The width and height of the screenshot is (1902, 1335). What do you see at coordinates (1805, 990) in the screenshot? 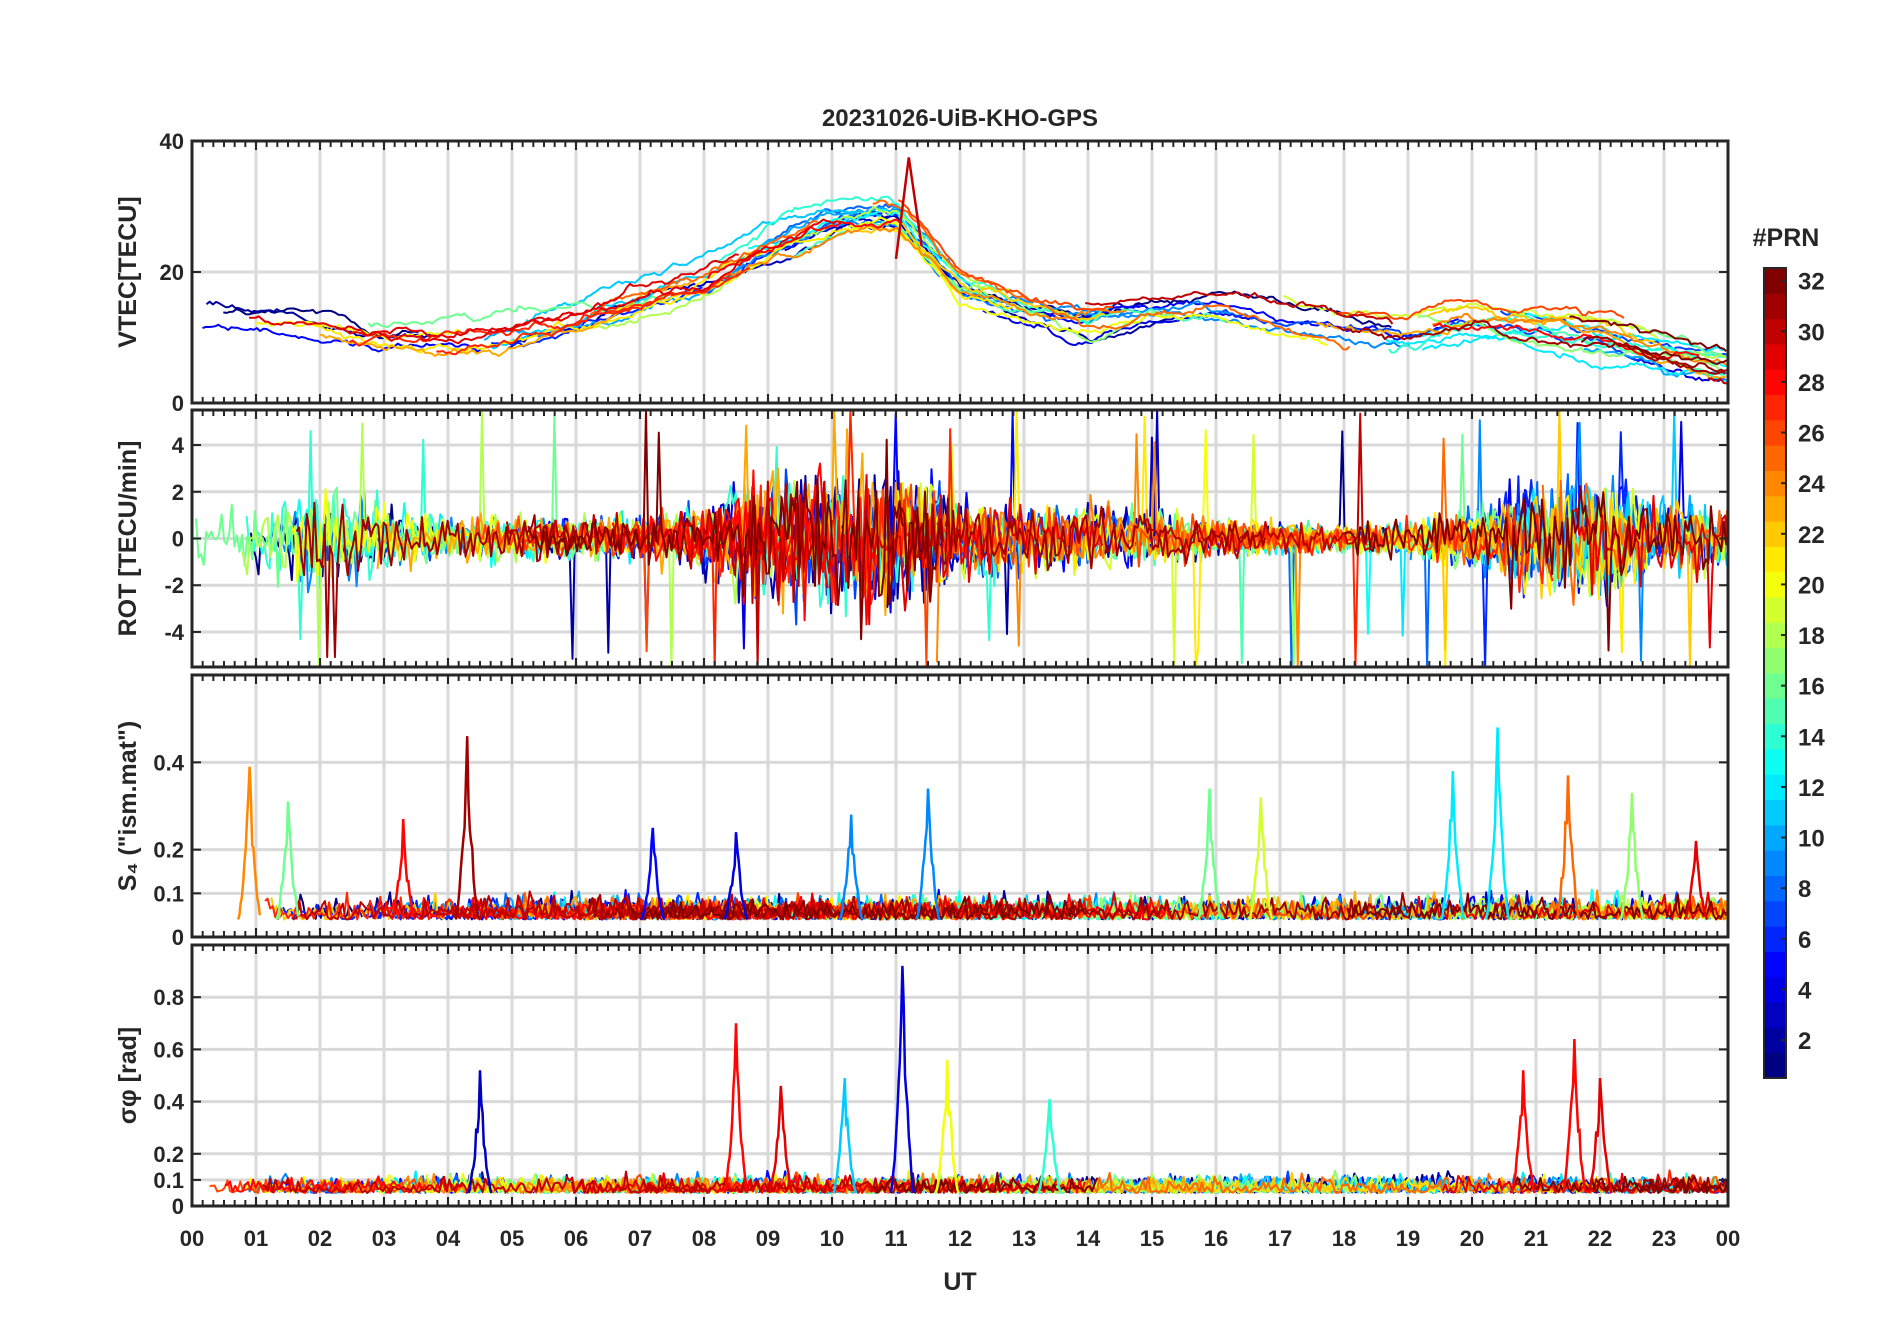
I see `colorbar-tick-label: 4` at bounding box center [1805, 990].